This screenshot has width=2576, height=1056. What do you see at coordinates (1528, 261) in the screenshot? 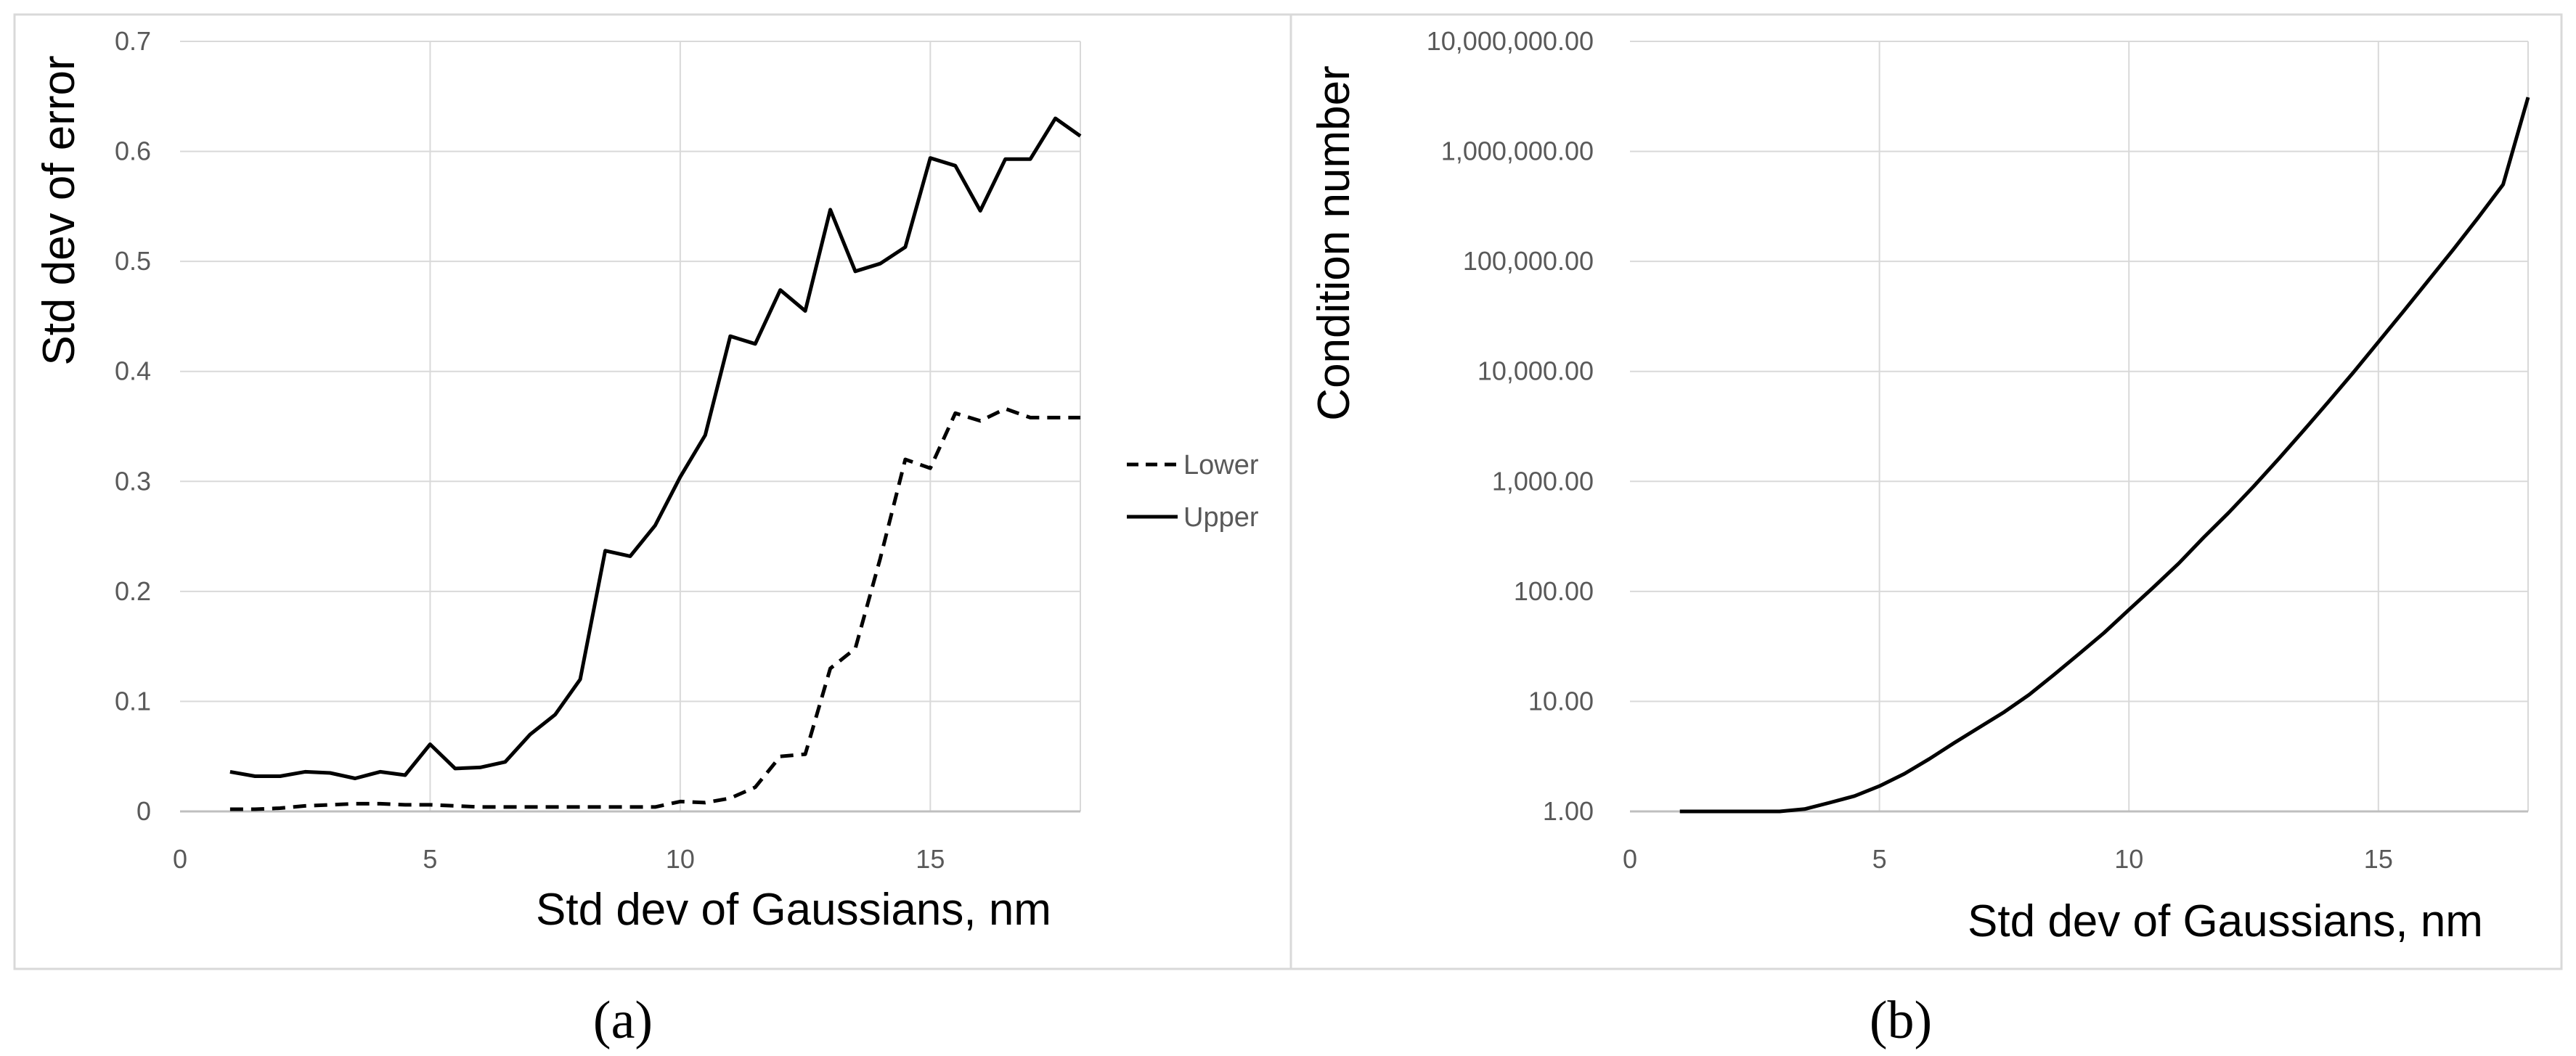
I see `chart-b-y-tick-label: 100,000.00` at bounding box center [1528, 261].